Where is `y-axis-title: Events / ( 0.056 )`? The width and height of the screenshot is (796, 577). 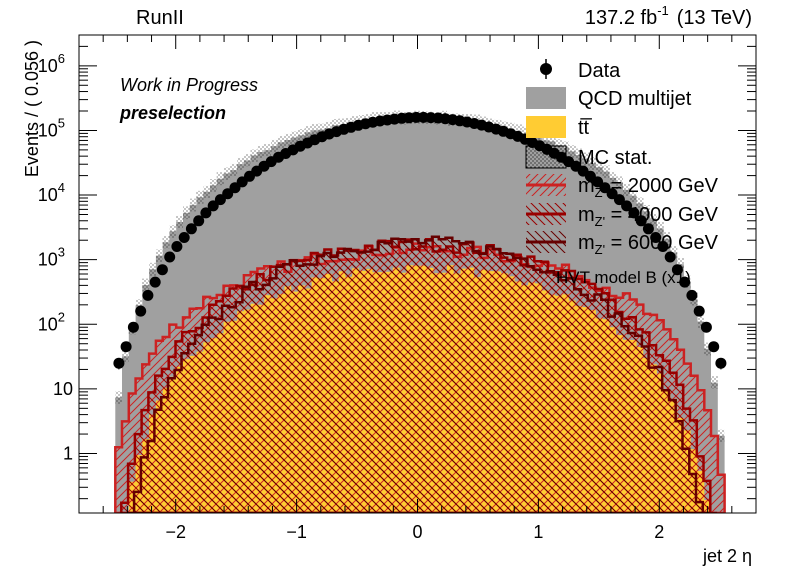
y-axis-title: Events / ( 0.056 ) is located at coordinates (32, 108).